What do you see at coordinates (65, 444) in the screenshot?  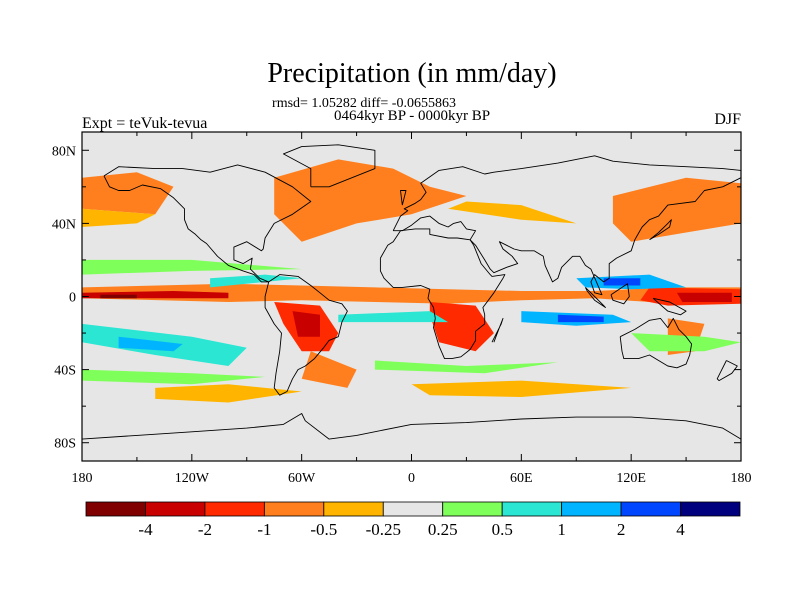 I see `lat-tick-label: 80S` at bounding box center [65, 444].